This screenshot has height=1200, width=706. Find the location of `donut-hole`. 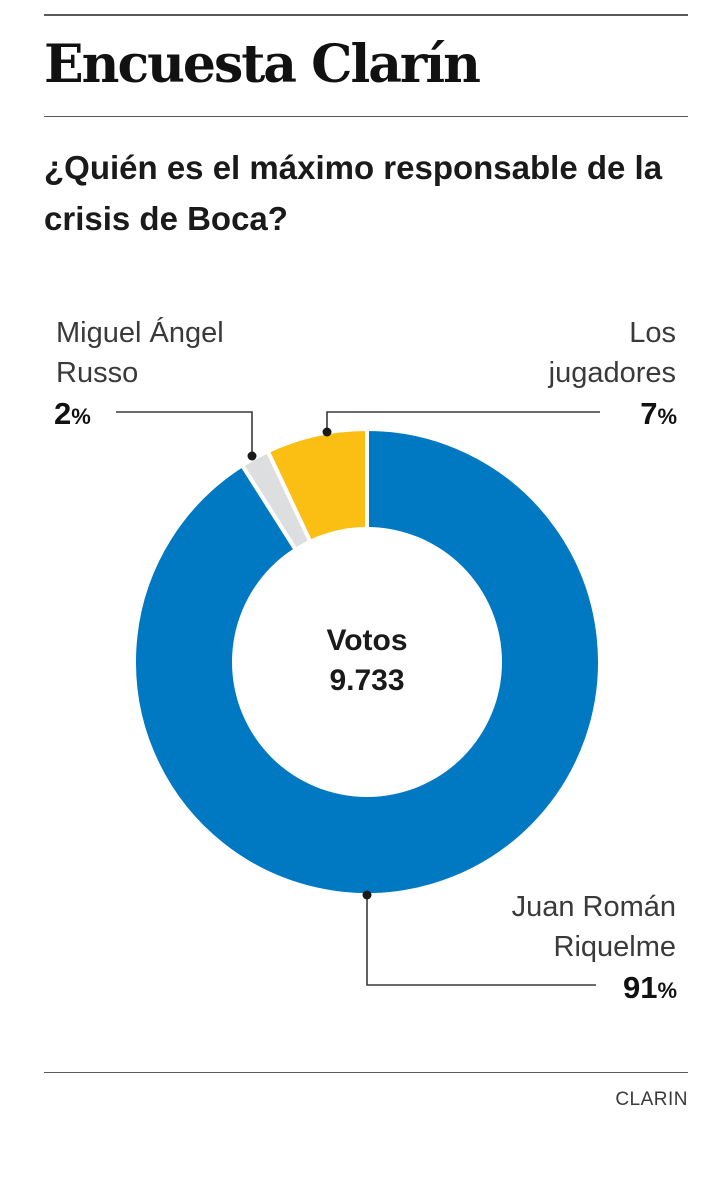

donut-hole is located at coordinates (367, 662).